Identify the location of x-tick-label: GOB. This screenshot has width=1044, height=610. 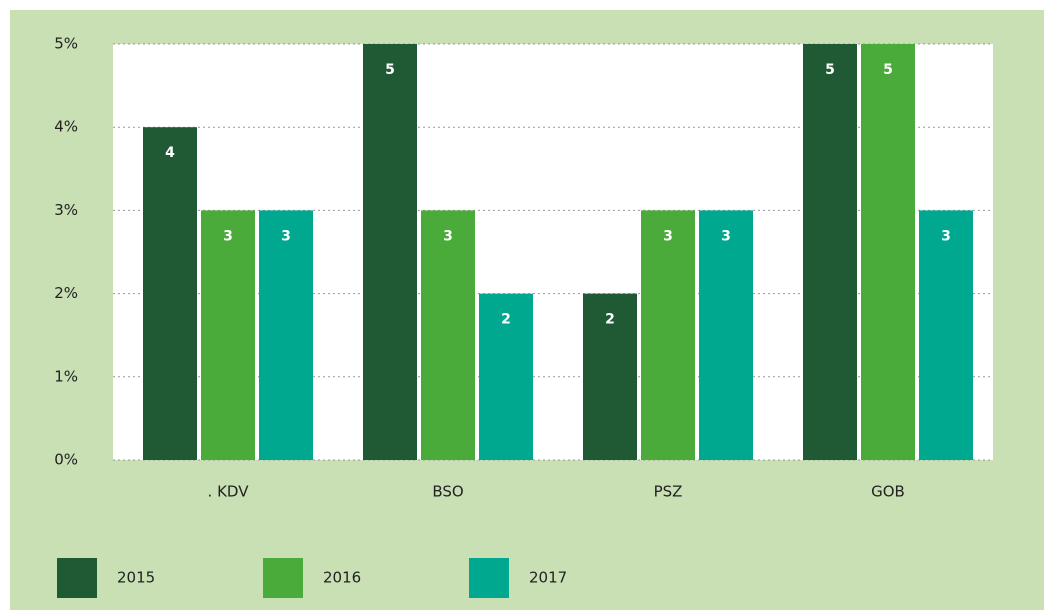
(888, 492).